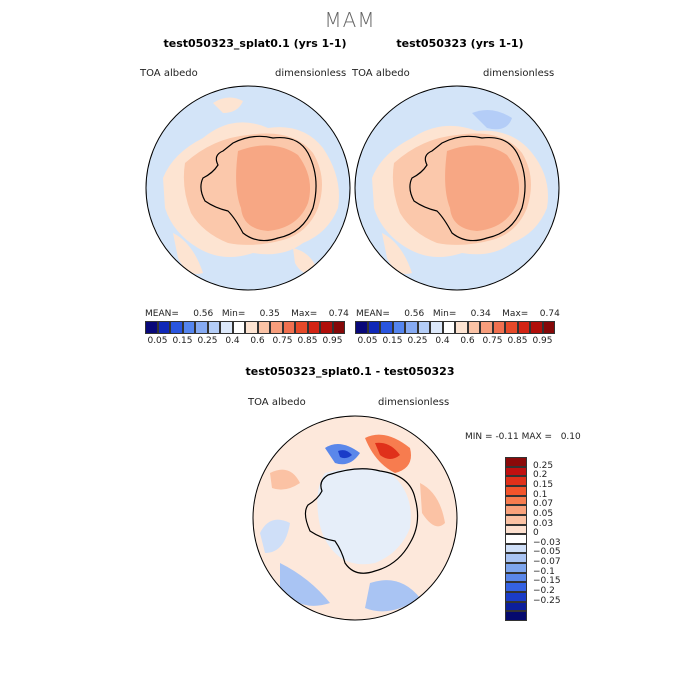  What do you see at coordinates (458, 314) in the screenshot?
I see `panel2-stats: MEAN= 0.56 Min= 0.34 Max= 0.74` at bounding box center [458, 314].